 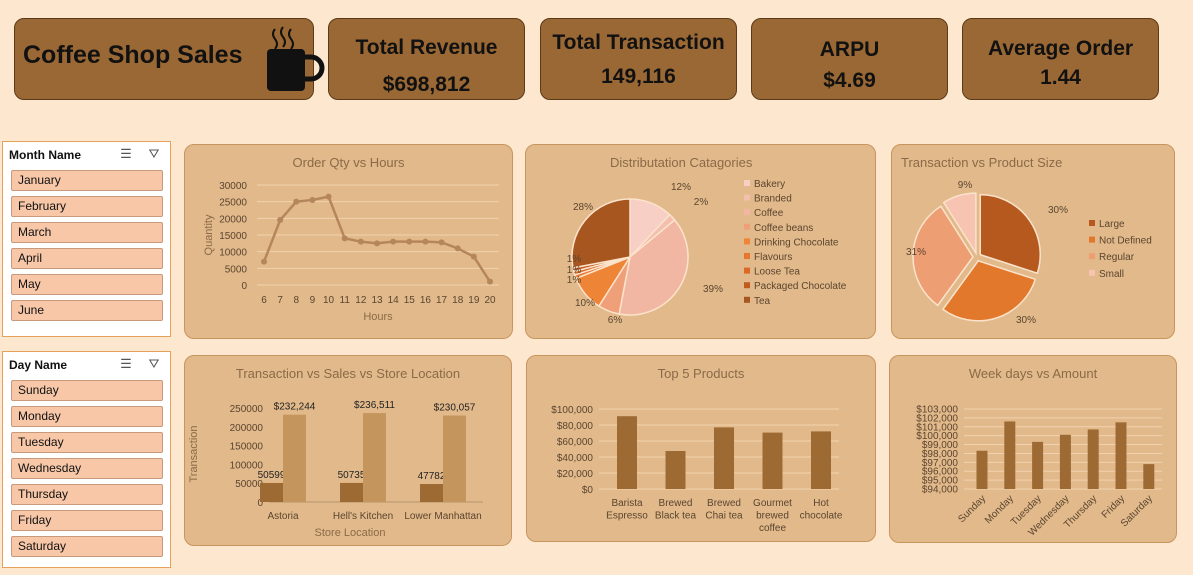 What do you see at coordinates (575, 426) in the screenshot?
I see `y-tick-label: $80,000` at bounding box center [575, 426].